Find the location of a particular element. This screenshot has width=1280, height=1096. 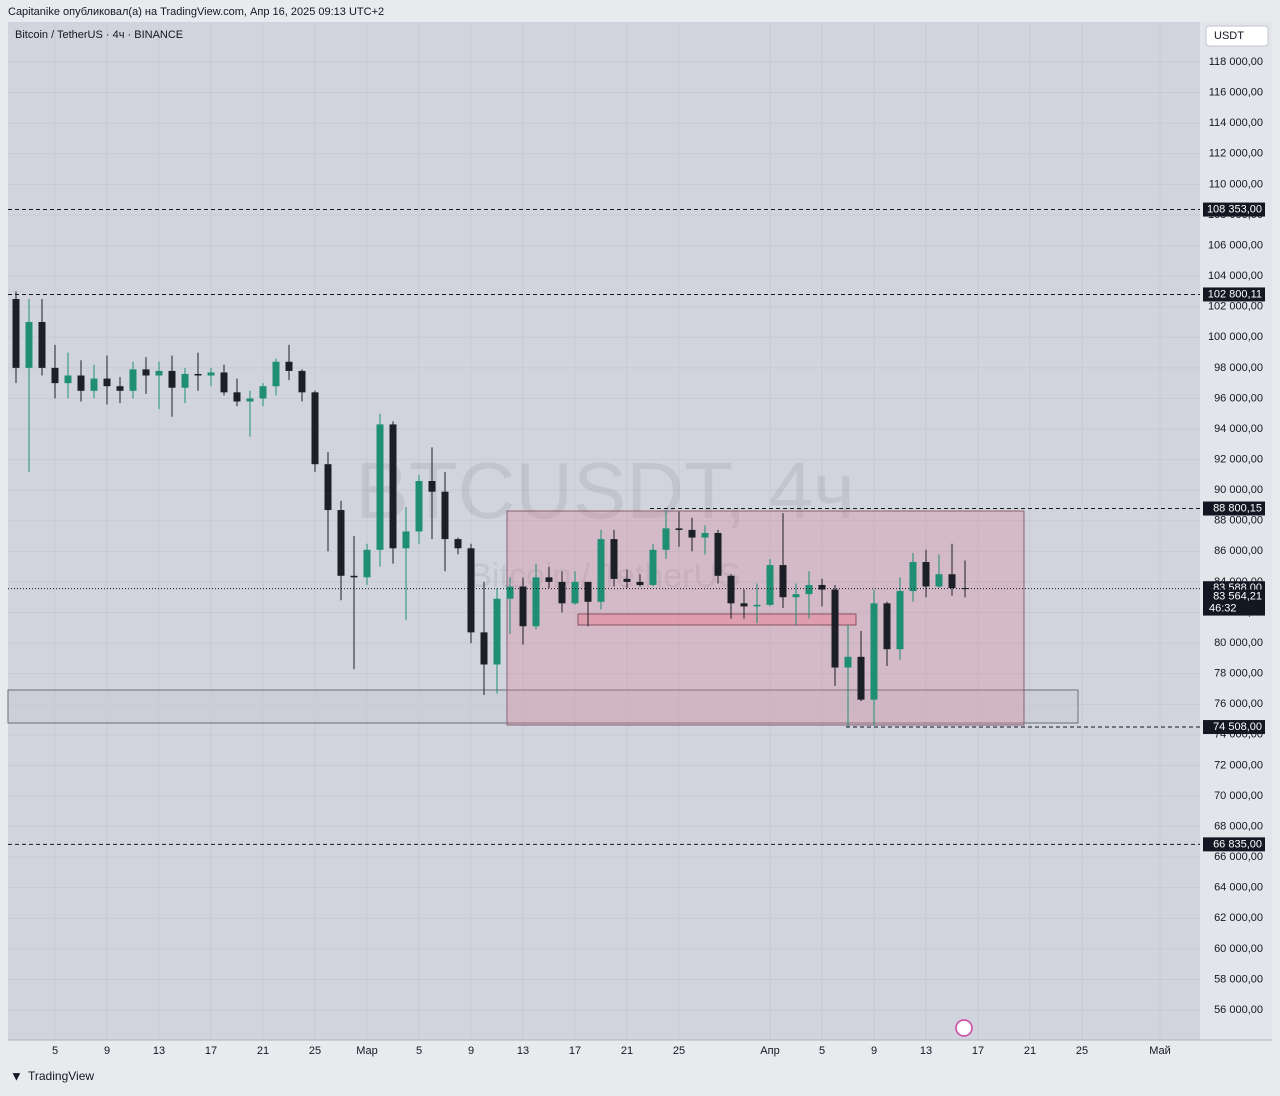

y-tick-label: 116 000,00 is located at coordinates (1236, 93).